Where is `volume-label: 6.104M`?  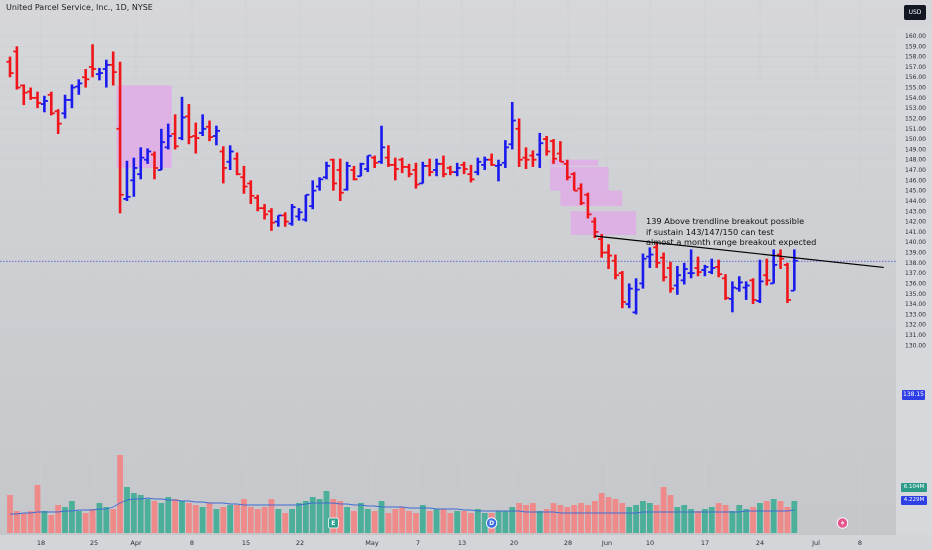 volume-label: 6.104M is located at coordinates (914, 487).